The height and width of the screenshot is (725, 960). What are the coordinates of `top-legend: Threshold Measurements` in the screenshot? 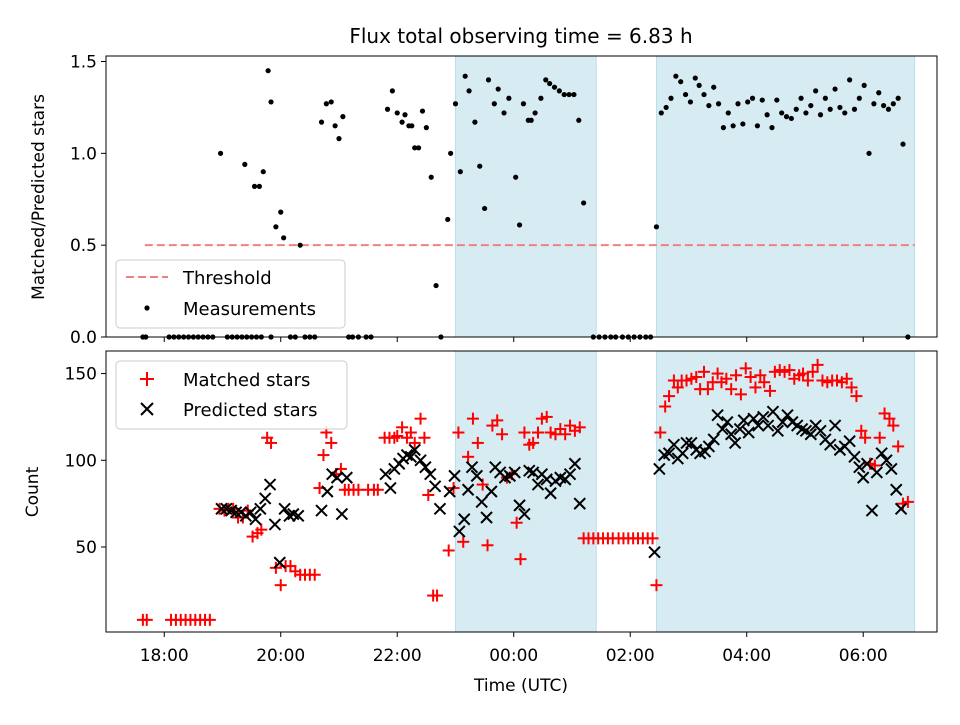 It's located at (230, 294).